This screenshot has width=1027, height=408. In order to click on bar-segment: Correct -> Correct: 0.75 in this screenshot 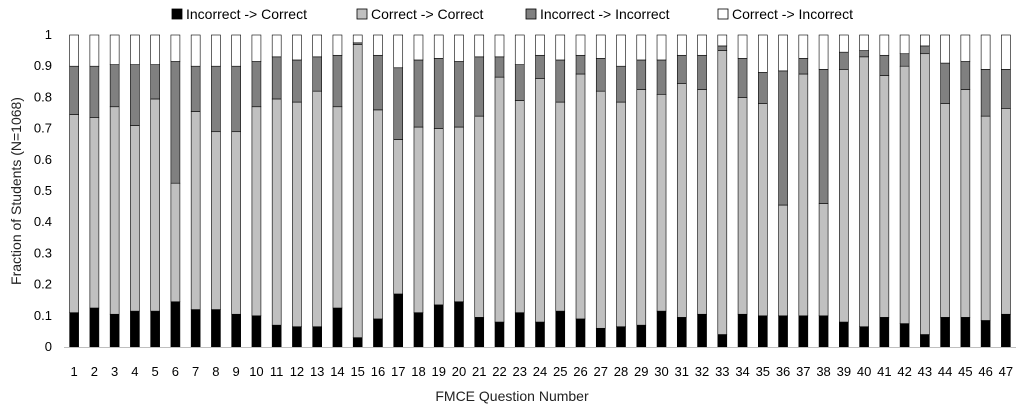, I will do `click(681, 200)`.